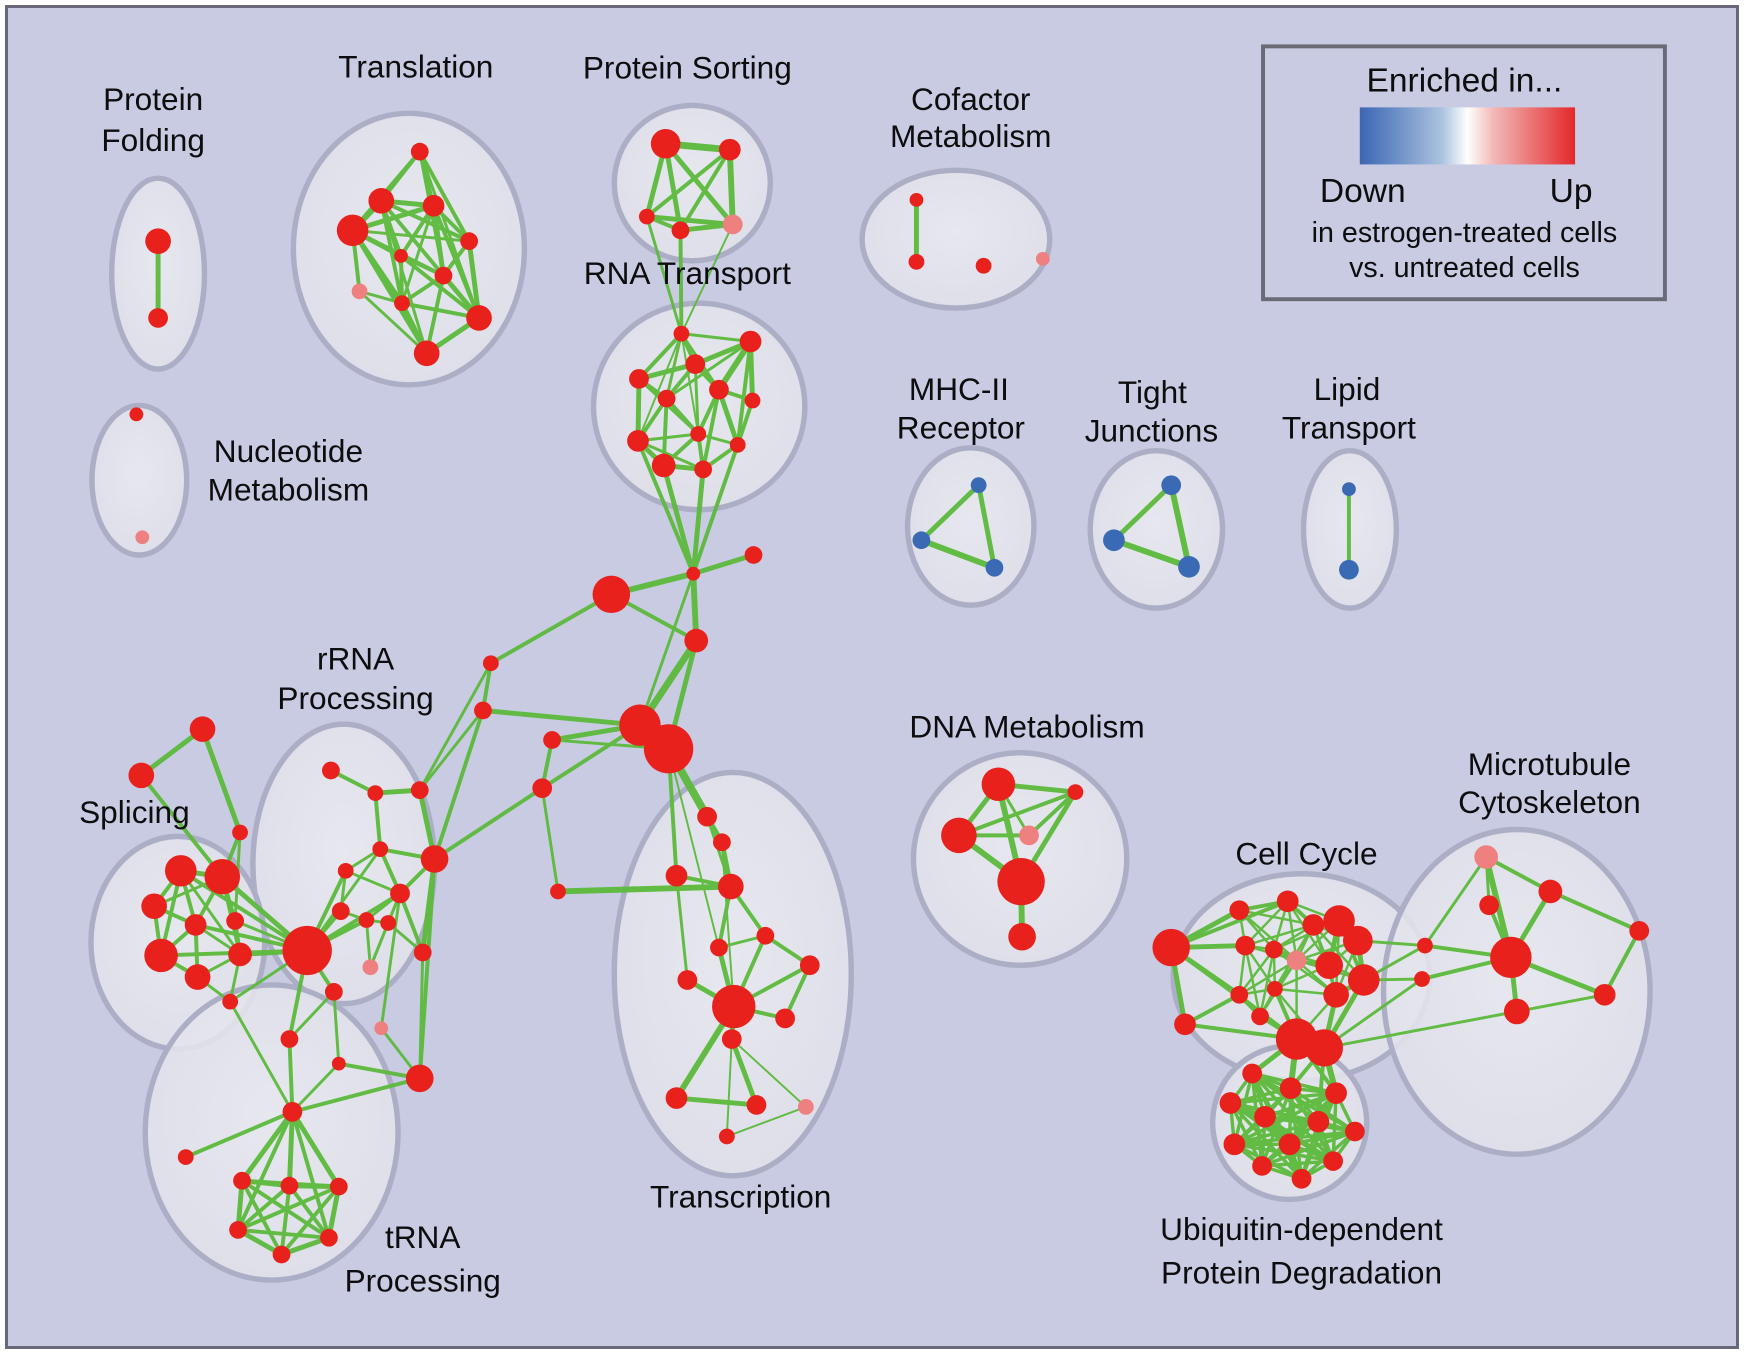 The width and height of the screenshot is (1750, 1360). What do you see at coordinates (1245, 945) in the screenshot?
I see `node-k5` at bounding box center [1245, 945].